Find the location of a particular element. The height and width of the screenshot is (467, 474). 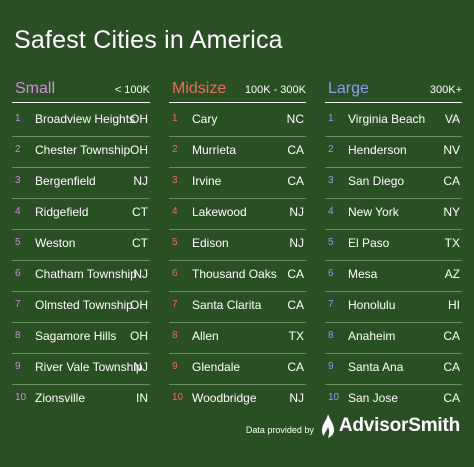

city-name: Zionsville is located at coordinates (60, 398).